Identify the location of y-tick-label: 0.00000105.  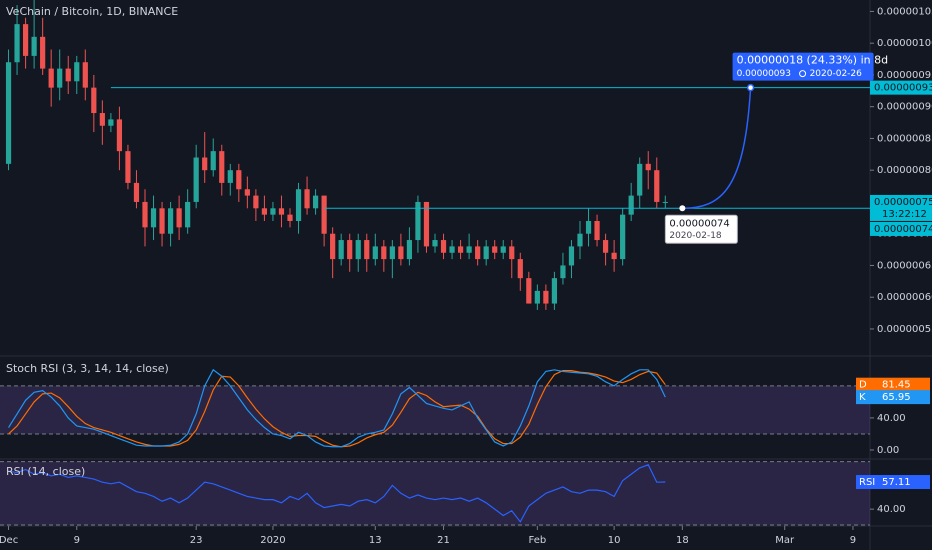
(904, 11).